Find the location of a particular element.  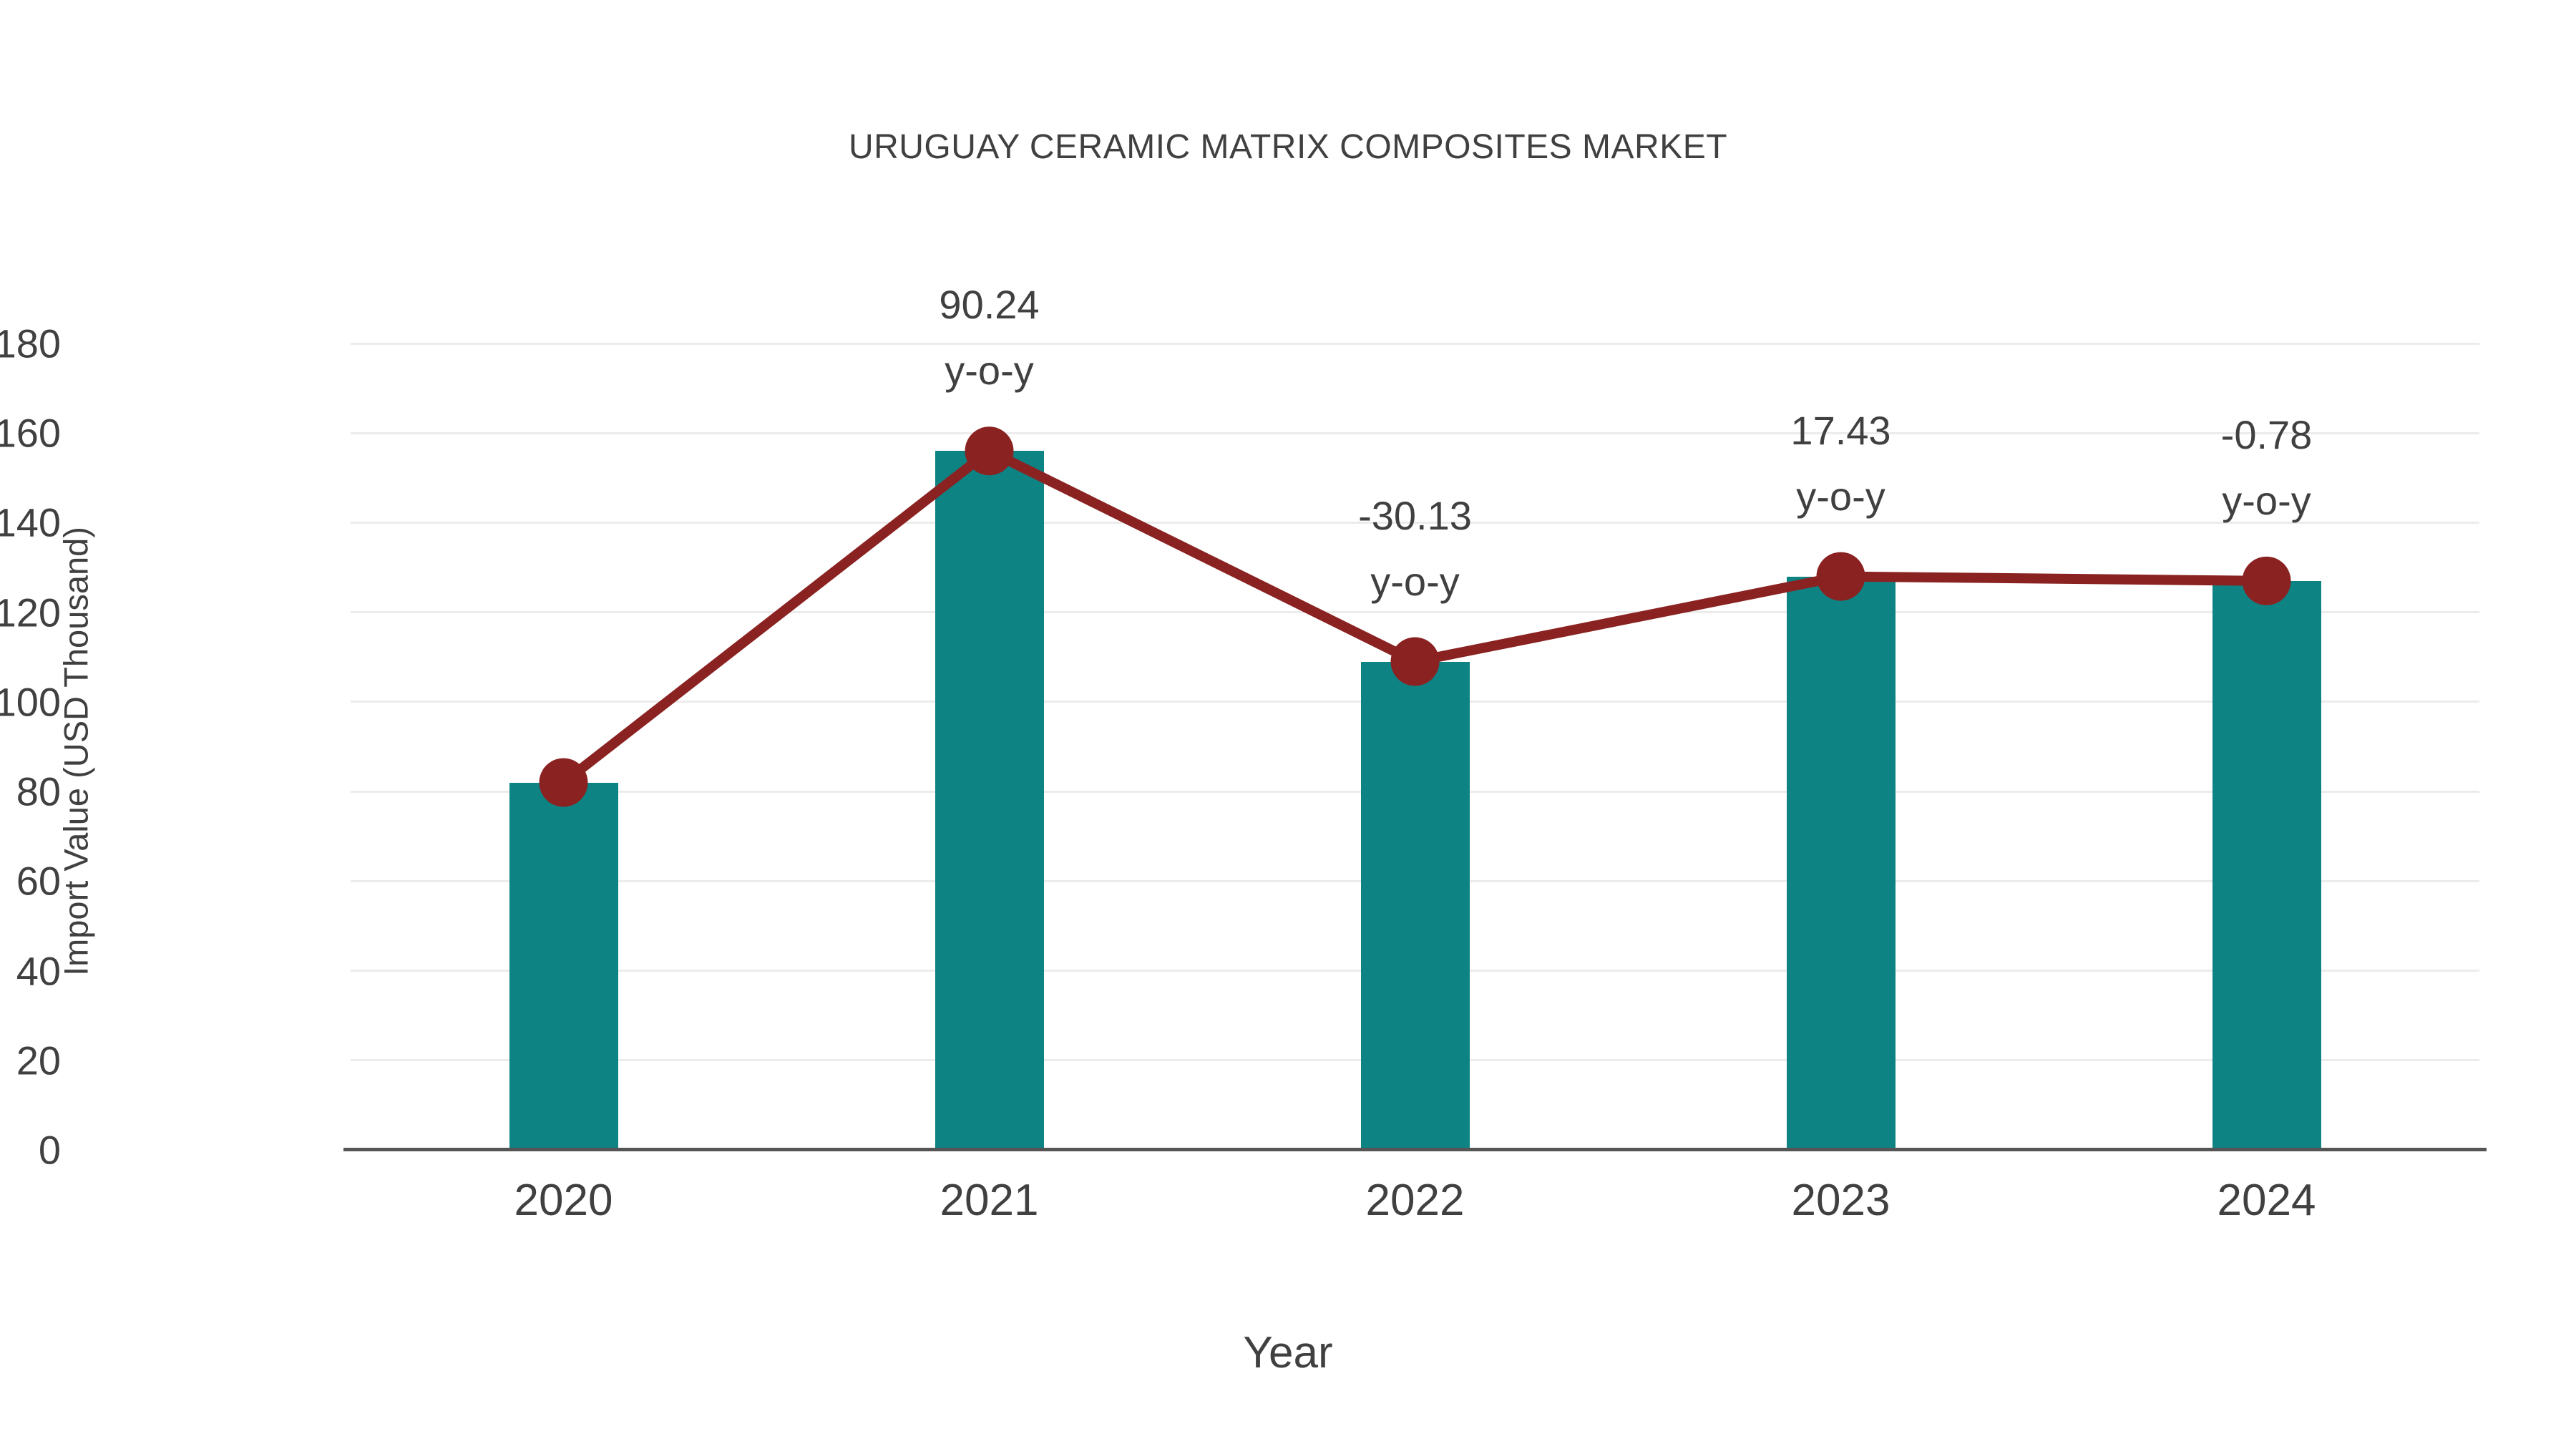

x-tick-label: 2024 is located at coordinates (2266, 1200).